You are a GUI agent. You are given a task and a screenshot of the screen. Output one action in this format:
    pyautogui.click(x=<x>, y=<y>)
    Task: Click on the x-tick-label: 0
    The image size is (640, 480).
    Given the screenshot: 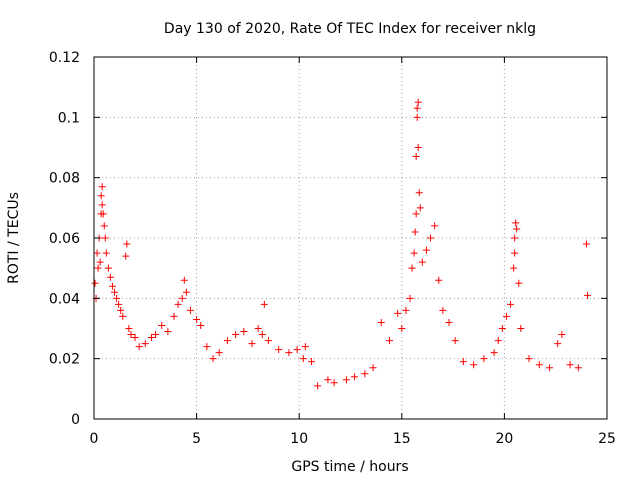 What is the action you would take?
    pyautogui.click(x=94, y=439)
    